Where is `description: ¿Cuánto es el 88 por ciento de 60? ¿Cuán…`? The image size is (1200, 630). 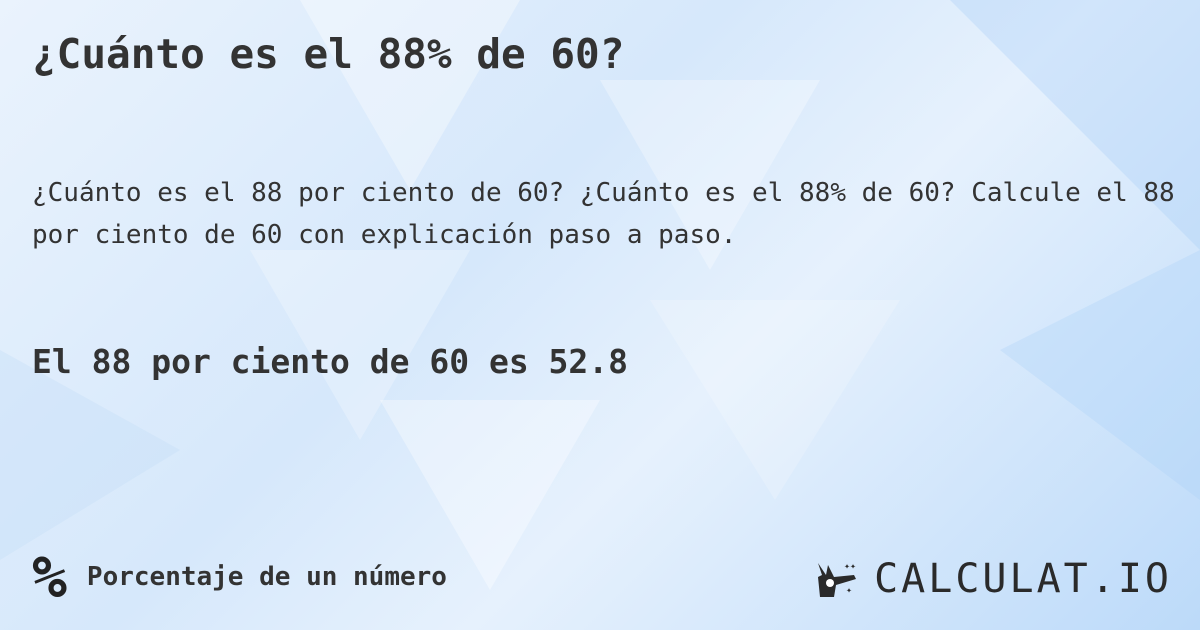
description: ¿Cuánto es el 88 por ciento de 60? ¿Cuán… is located at coordinates (603, 214).